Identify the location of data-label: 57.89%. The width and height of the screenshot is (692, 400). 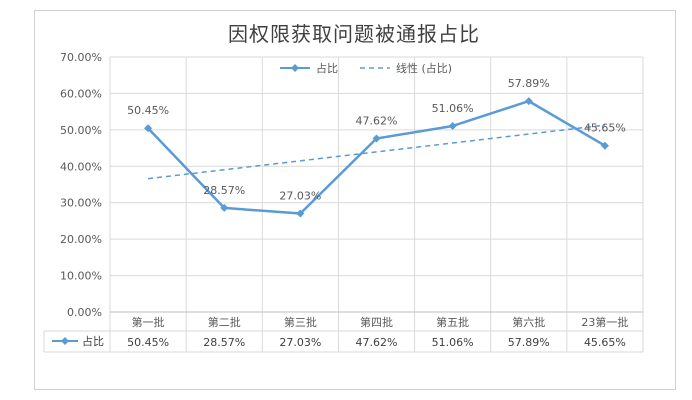
(529, 83).